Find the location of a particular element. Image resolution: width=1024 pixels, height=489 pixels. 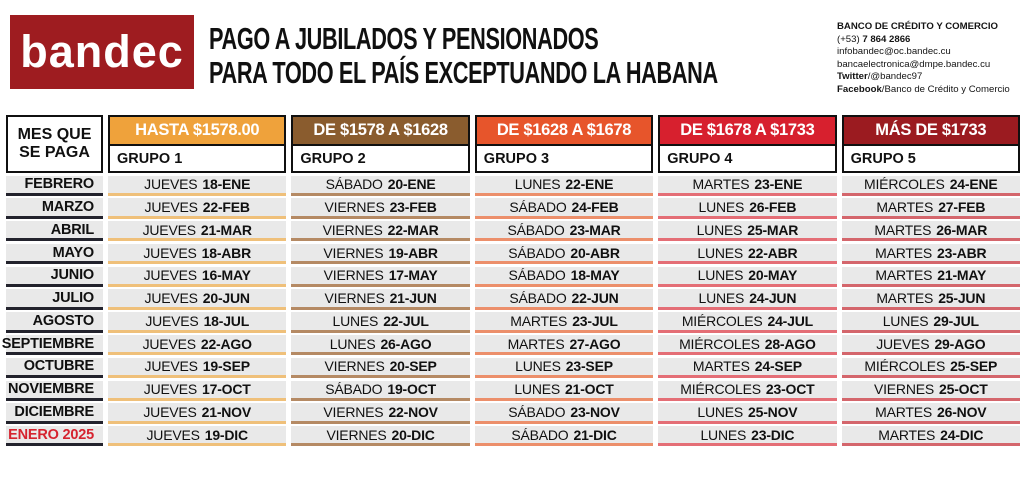

payment-date-cell: VIERNES 22-MAR is located at coordinates (380, 231).